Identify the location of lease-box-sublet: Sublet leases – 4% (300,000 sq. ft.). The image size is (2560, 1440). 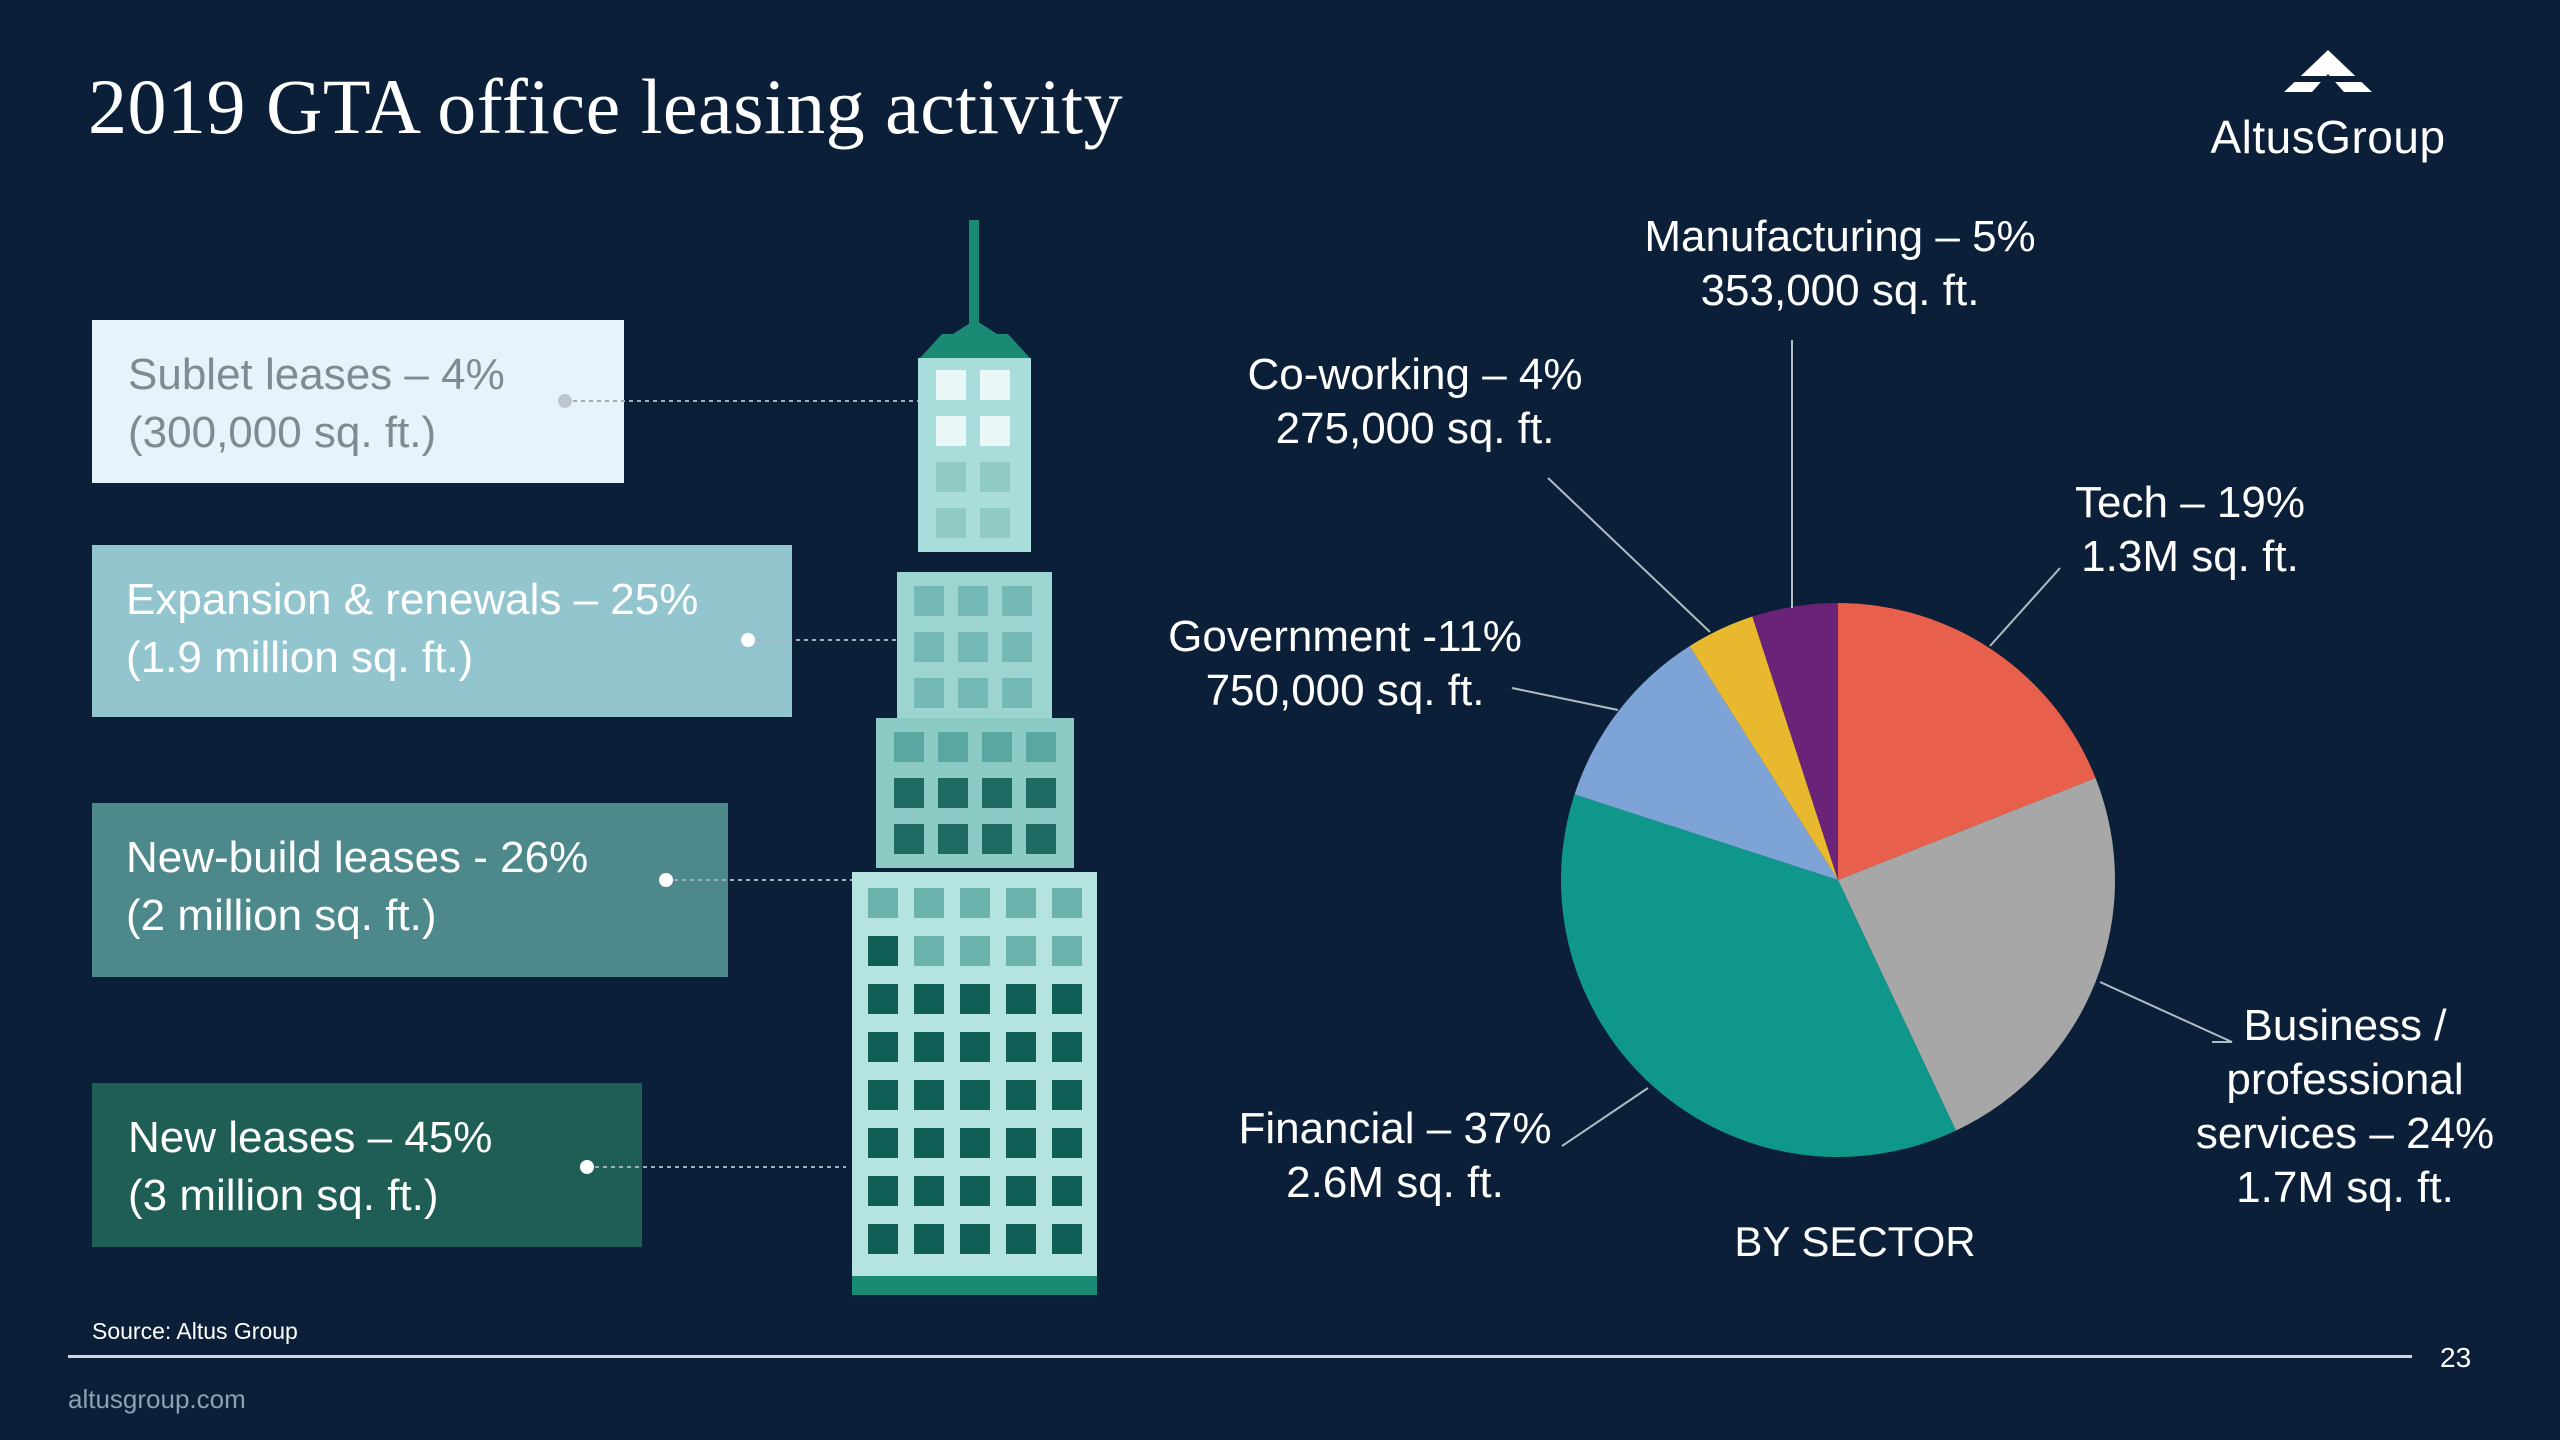
(358, 401).